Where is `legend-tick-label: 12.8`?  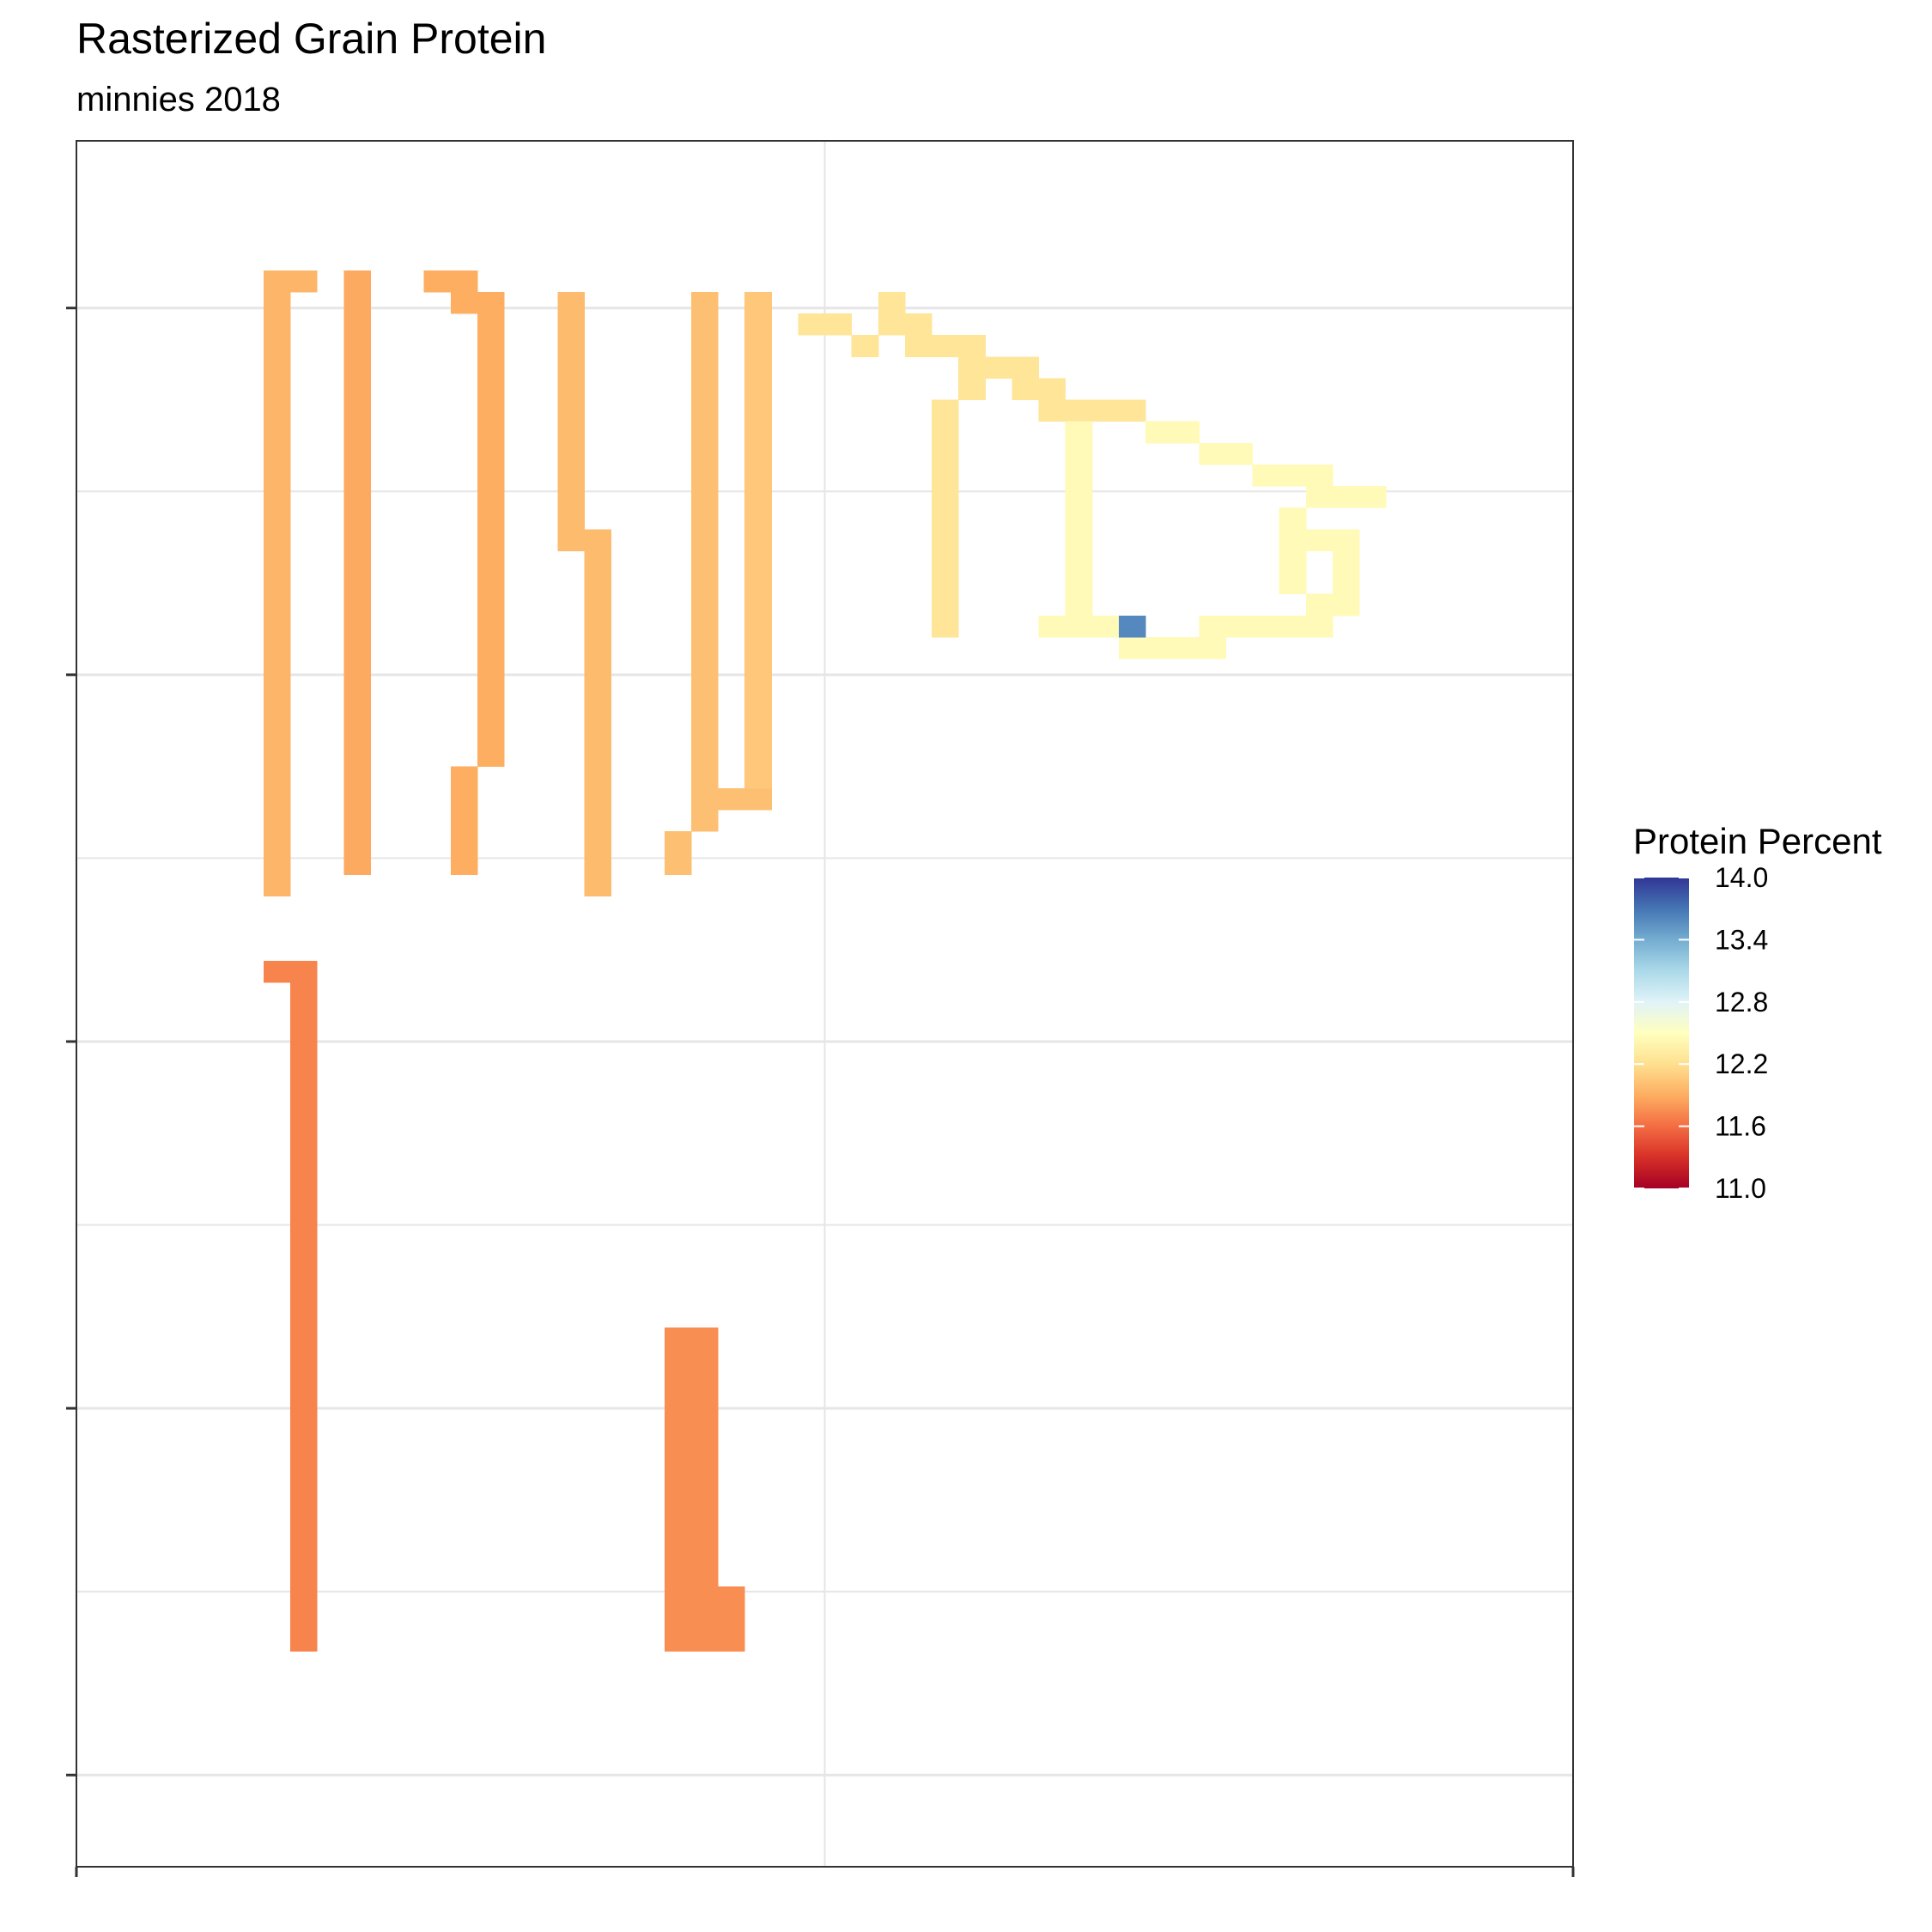
legend-tick-label: 12.8 is located at coordinates (1741, 1002).